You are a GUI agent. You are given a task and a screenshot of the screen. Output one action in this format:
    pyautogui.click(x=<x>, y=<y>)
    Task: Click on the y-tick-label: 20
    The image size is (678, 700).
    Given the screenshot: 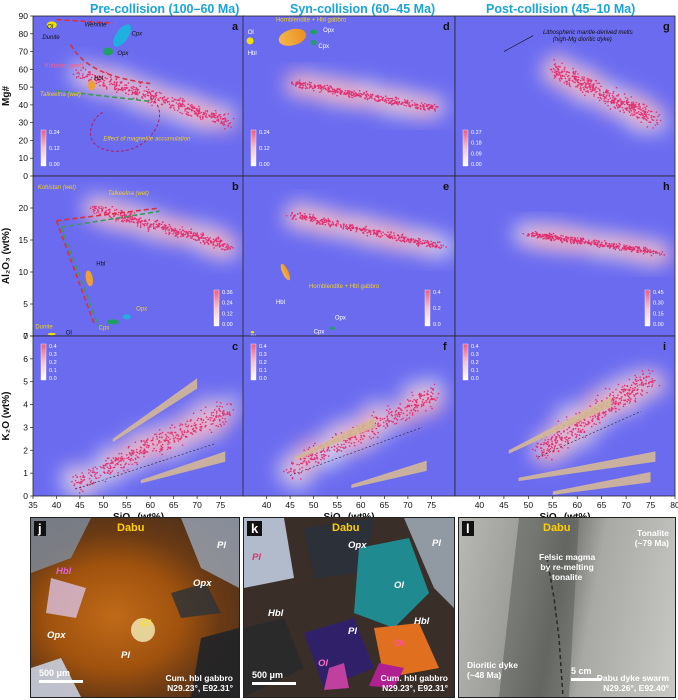 What is the action you would take?
    pyautogui.click(x=24, y=208)
    